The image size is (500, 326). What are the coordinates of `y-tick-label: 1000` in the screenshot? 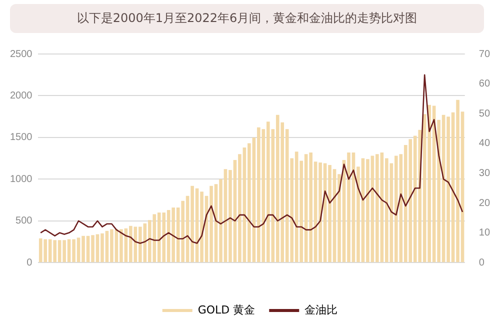 It's located at (21, 179).